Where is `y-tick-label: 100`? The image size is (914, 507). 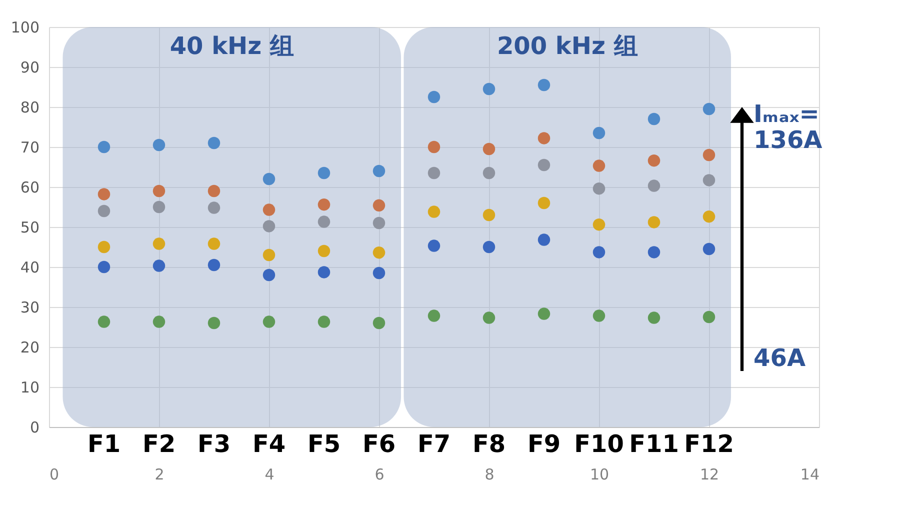 y-tick-label: 100 is located at coordinates (25, 27).